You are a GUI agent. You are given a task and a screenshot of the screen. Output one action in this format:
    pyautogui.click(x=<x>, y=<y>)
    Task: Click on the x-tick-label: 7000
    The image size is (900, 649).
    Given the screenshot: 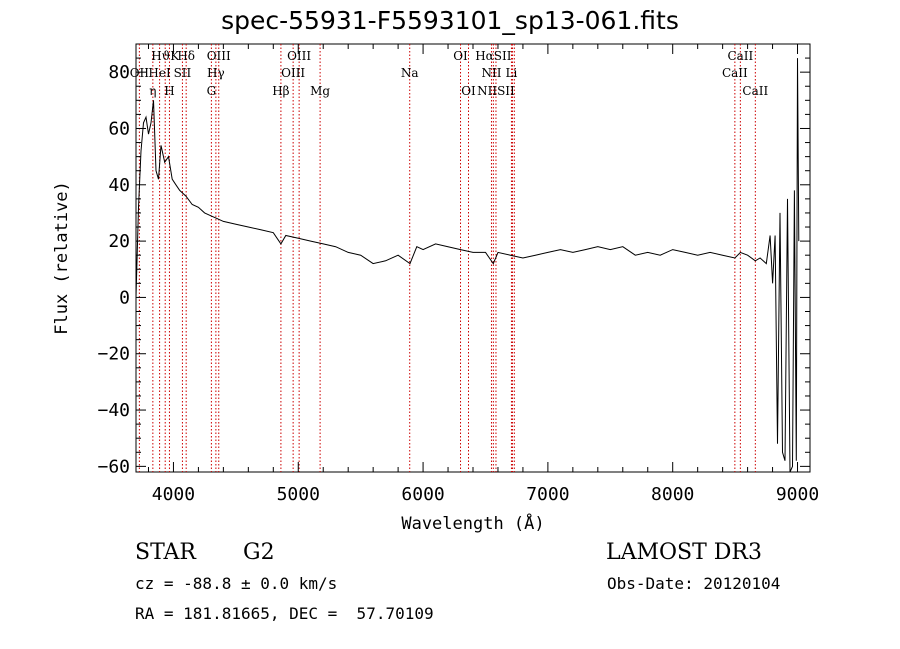 What is the action you would take?
    pyautogui.click(x=547, y=494)
    